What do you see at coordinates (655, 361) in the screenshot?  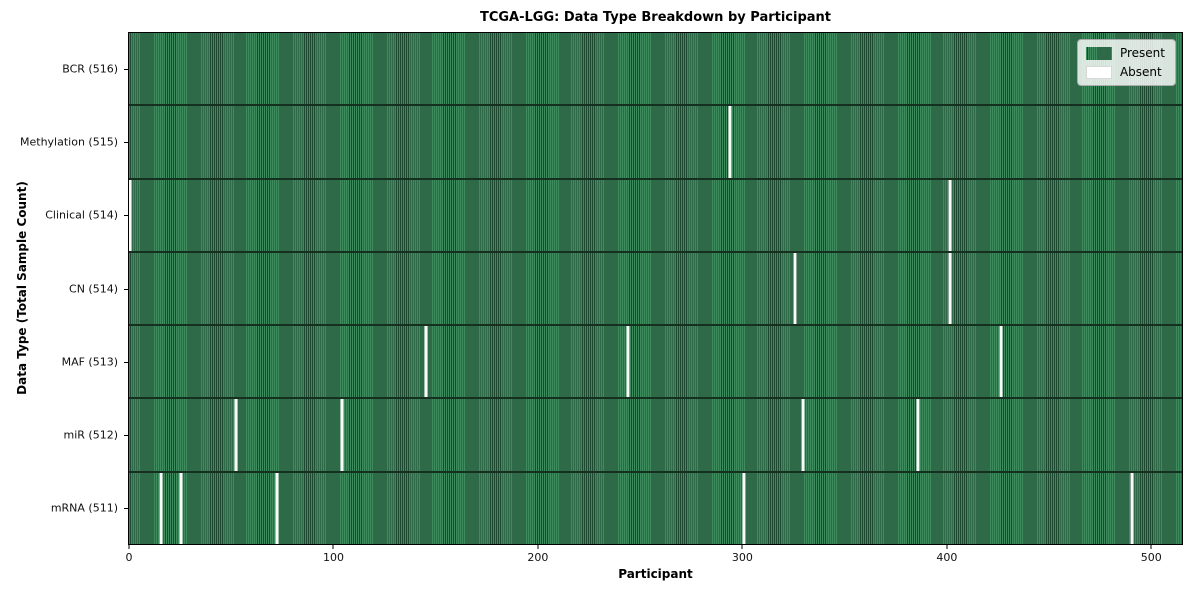 I see `heatmap-row-maf` at bounding box center [655, 361].